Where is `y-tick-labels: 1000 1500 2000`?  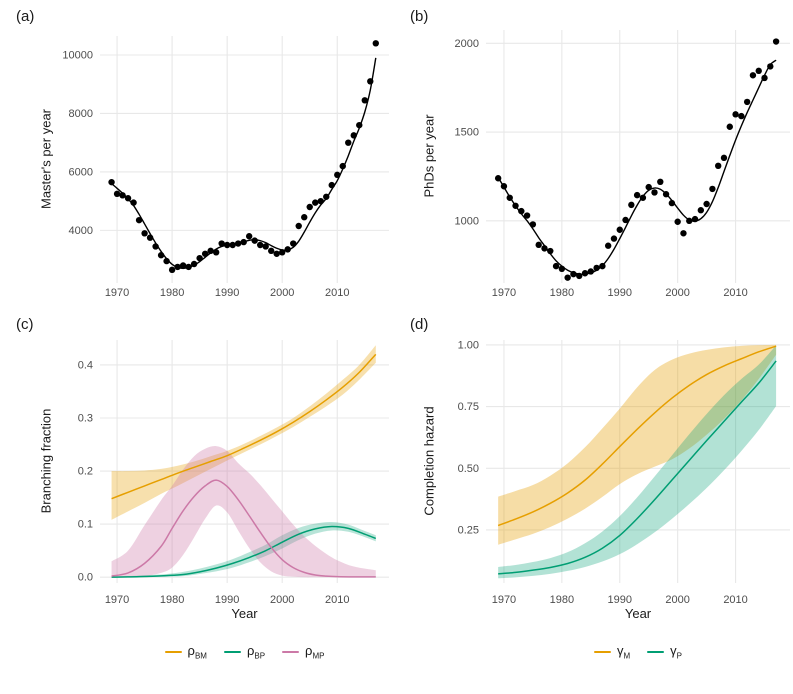 y-tick-labels: 1000 1500 2000 is located at coordinates (467, 133).